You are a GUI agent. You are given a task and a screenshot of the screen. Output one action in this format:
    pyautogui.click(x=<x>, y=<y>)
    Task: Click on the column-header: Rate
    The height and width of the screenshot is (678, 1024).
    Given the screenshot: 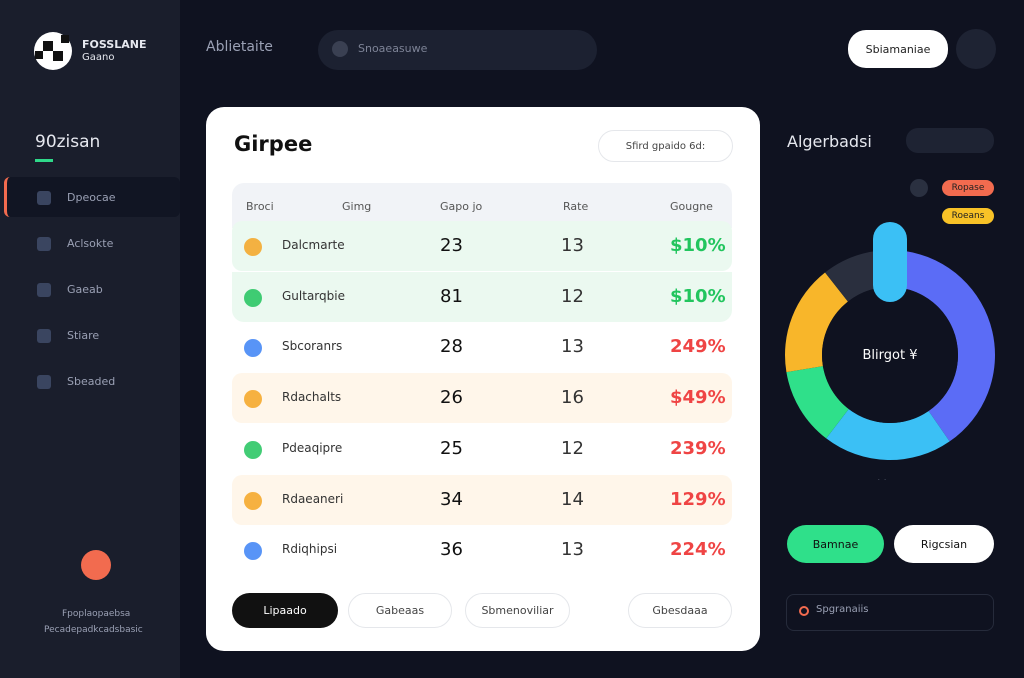 What is the action you would take?
    pyautogui.click(x=576, y=206)
    